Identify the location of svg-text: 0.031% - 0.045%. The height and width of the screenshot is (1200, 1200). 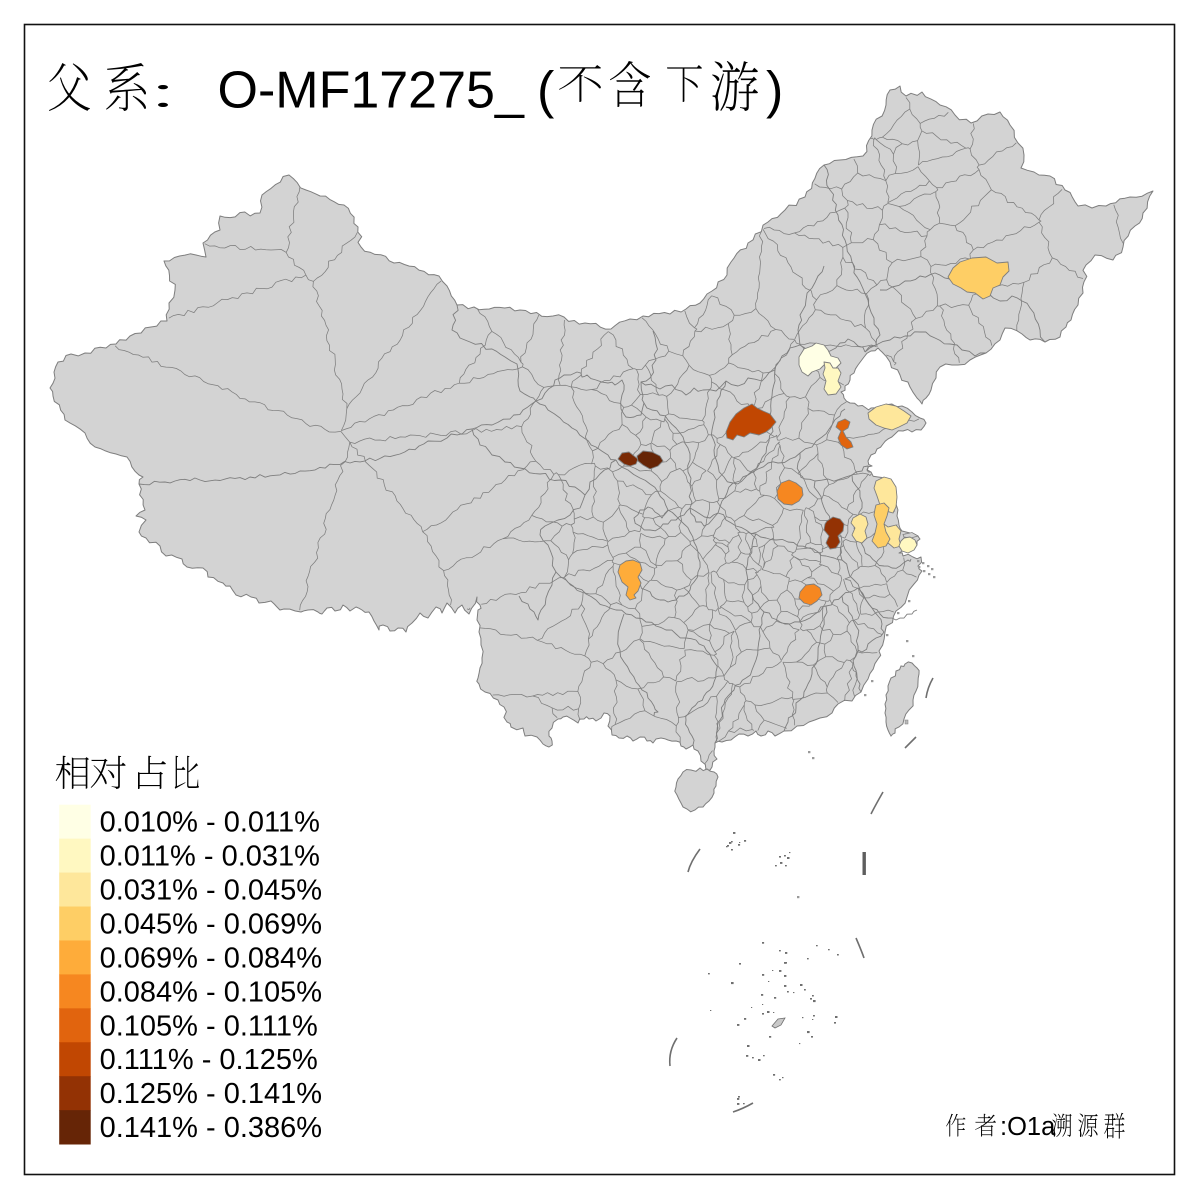
(211, 891).